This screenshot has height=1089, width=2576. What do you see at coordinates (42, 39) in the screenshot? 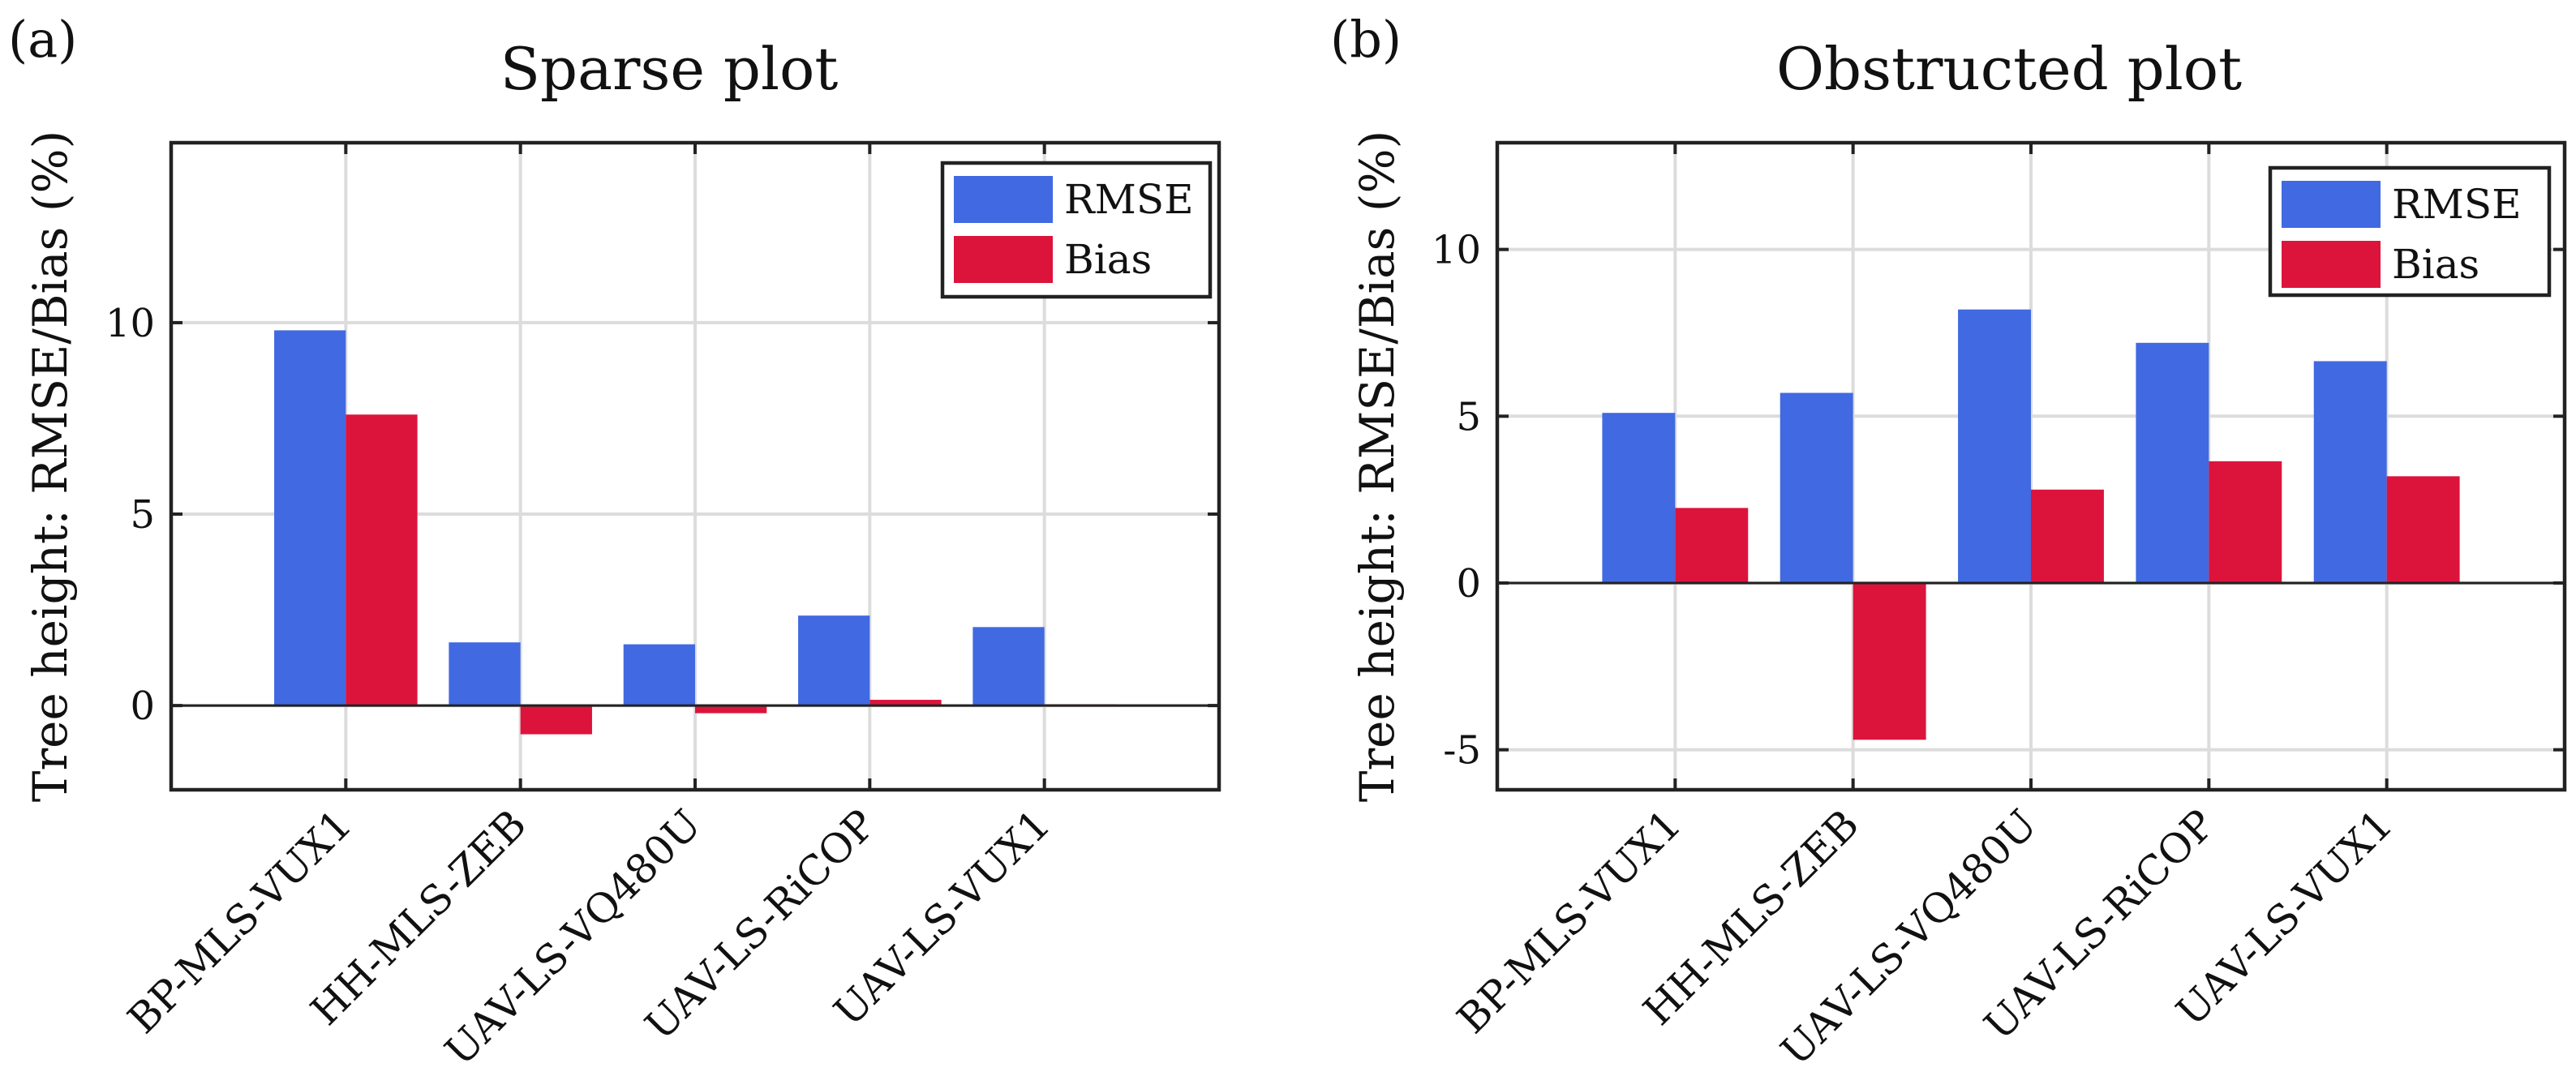
I see `panel-label: (a)` at bounding box center [42, 39].